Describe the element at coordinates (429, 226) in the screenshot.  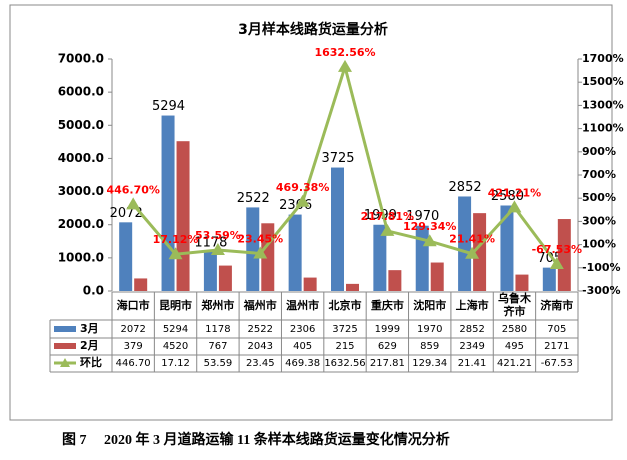
I see `data-label: 129.34%` at that location.